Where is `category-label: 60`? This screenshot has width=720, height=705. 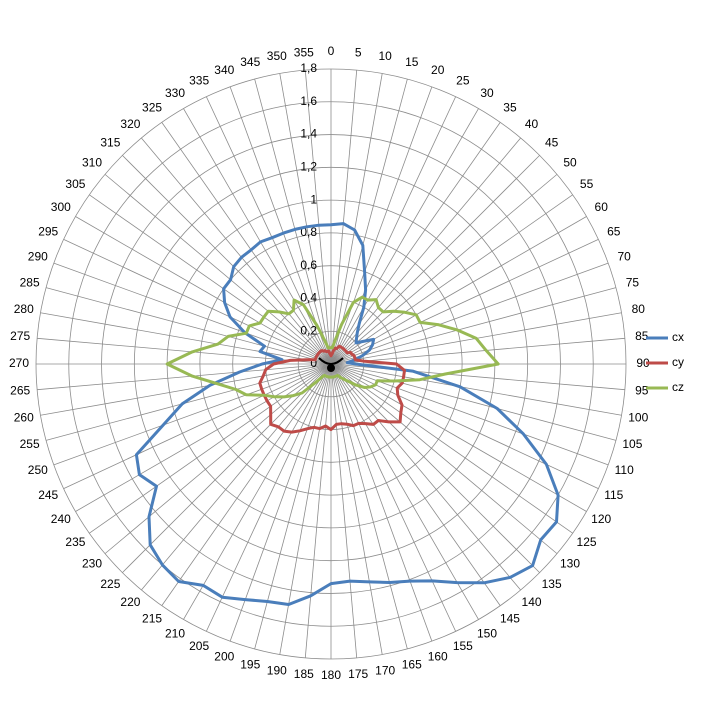
category-label: 60 is located at coordinates (602, 207).